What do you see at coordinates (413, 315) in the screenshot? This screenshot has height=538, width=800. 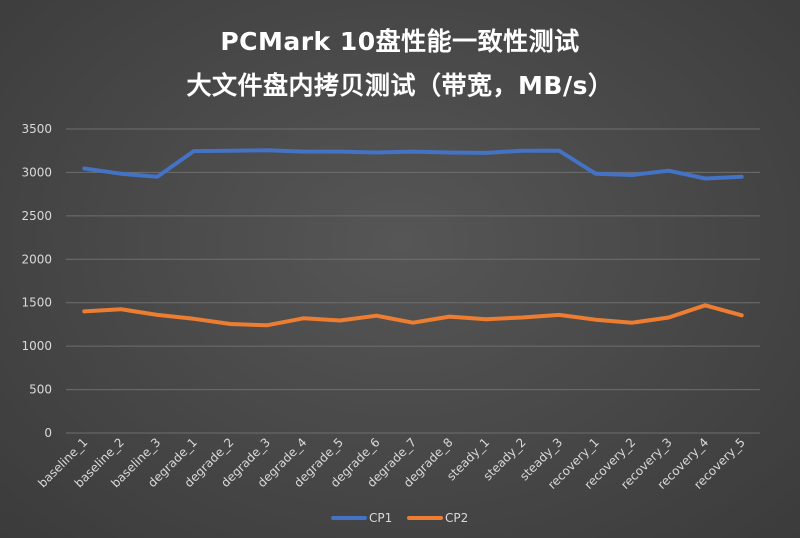 I see `series-line-cp2` at bounding box center [413, 315].